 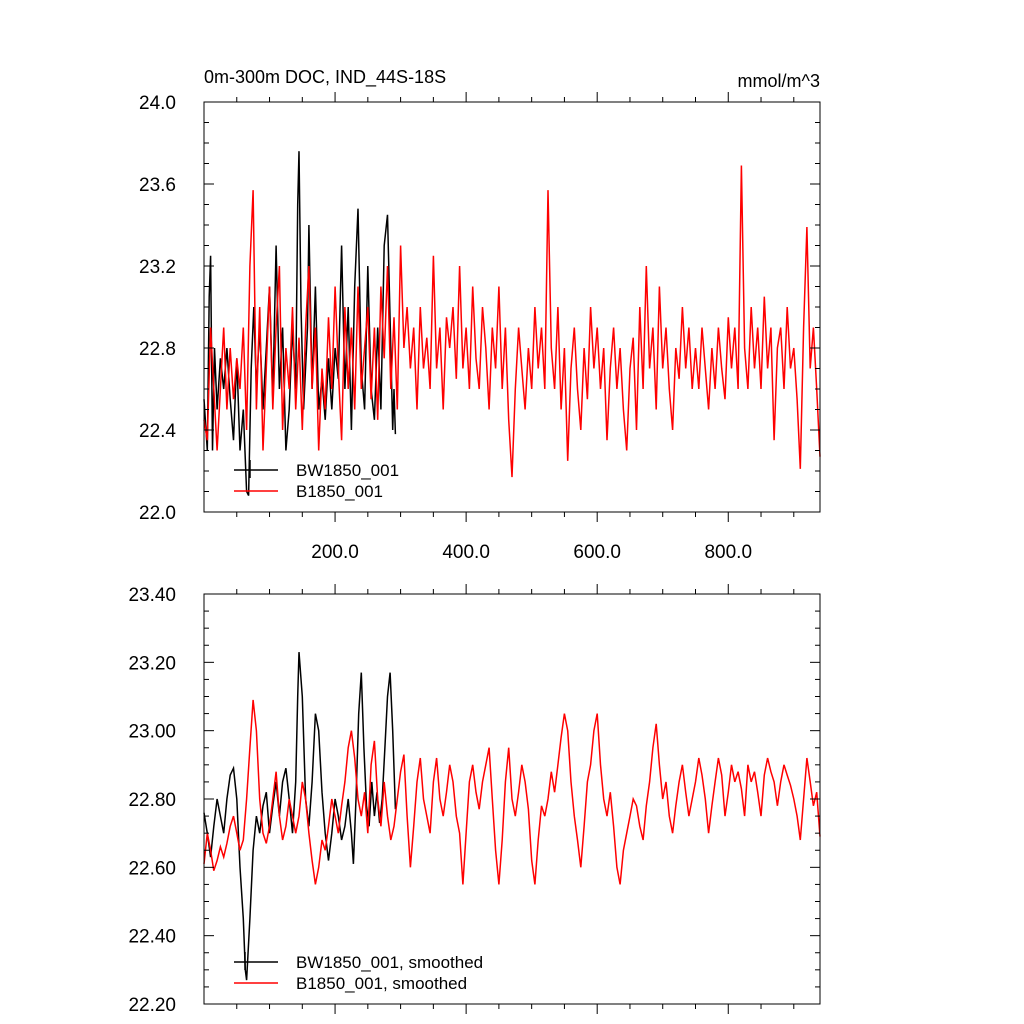 What do you see at coordinates (389, 962) in the screenshot?
I see `bottom-legend-label-bw: BW1850_001, smoothed` at bounding box center [389, 962].